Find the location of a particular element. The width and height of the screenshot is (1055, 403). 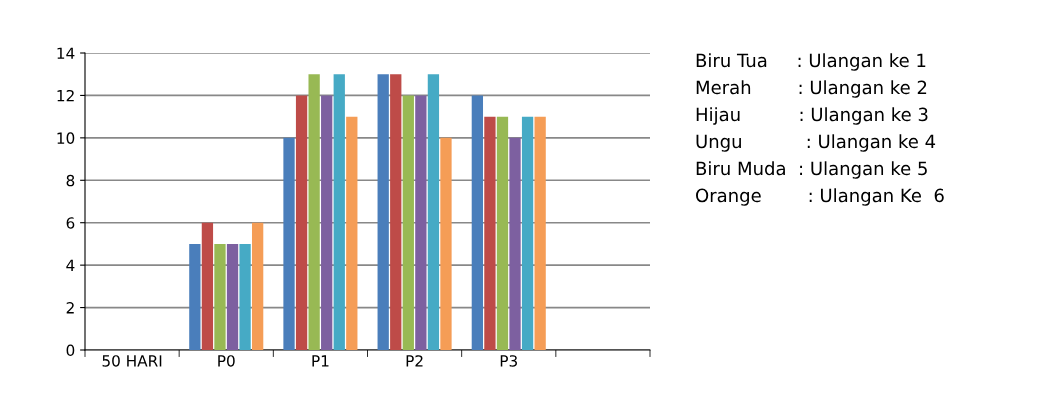

x-tick-label: P3 is located at coordinates (508, 361).